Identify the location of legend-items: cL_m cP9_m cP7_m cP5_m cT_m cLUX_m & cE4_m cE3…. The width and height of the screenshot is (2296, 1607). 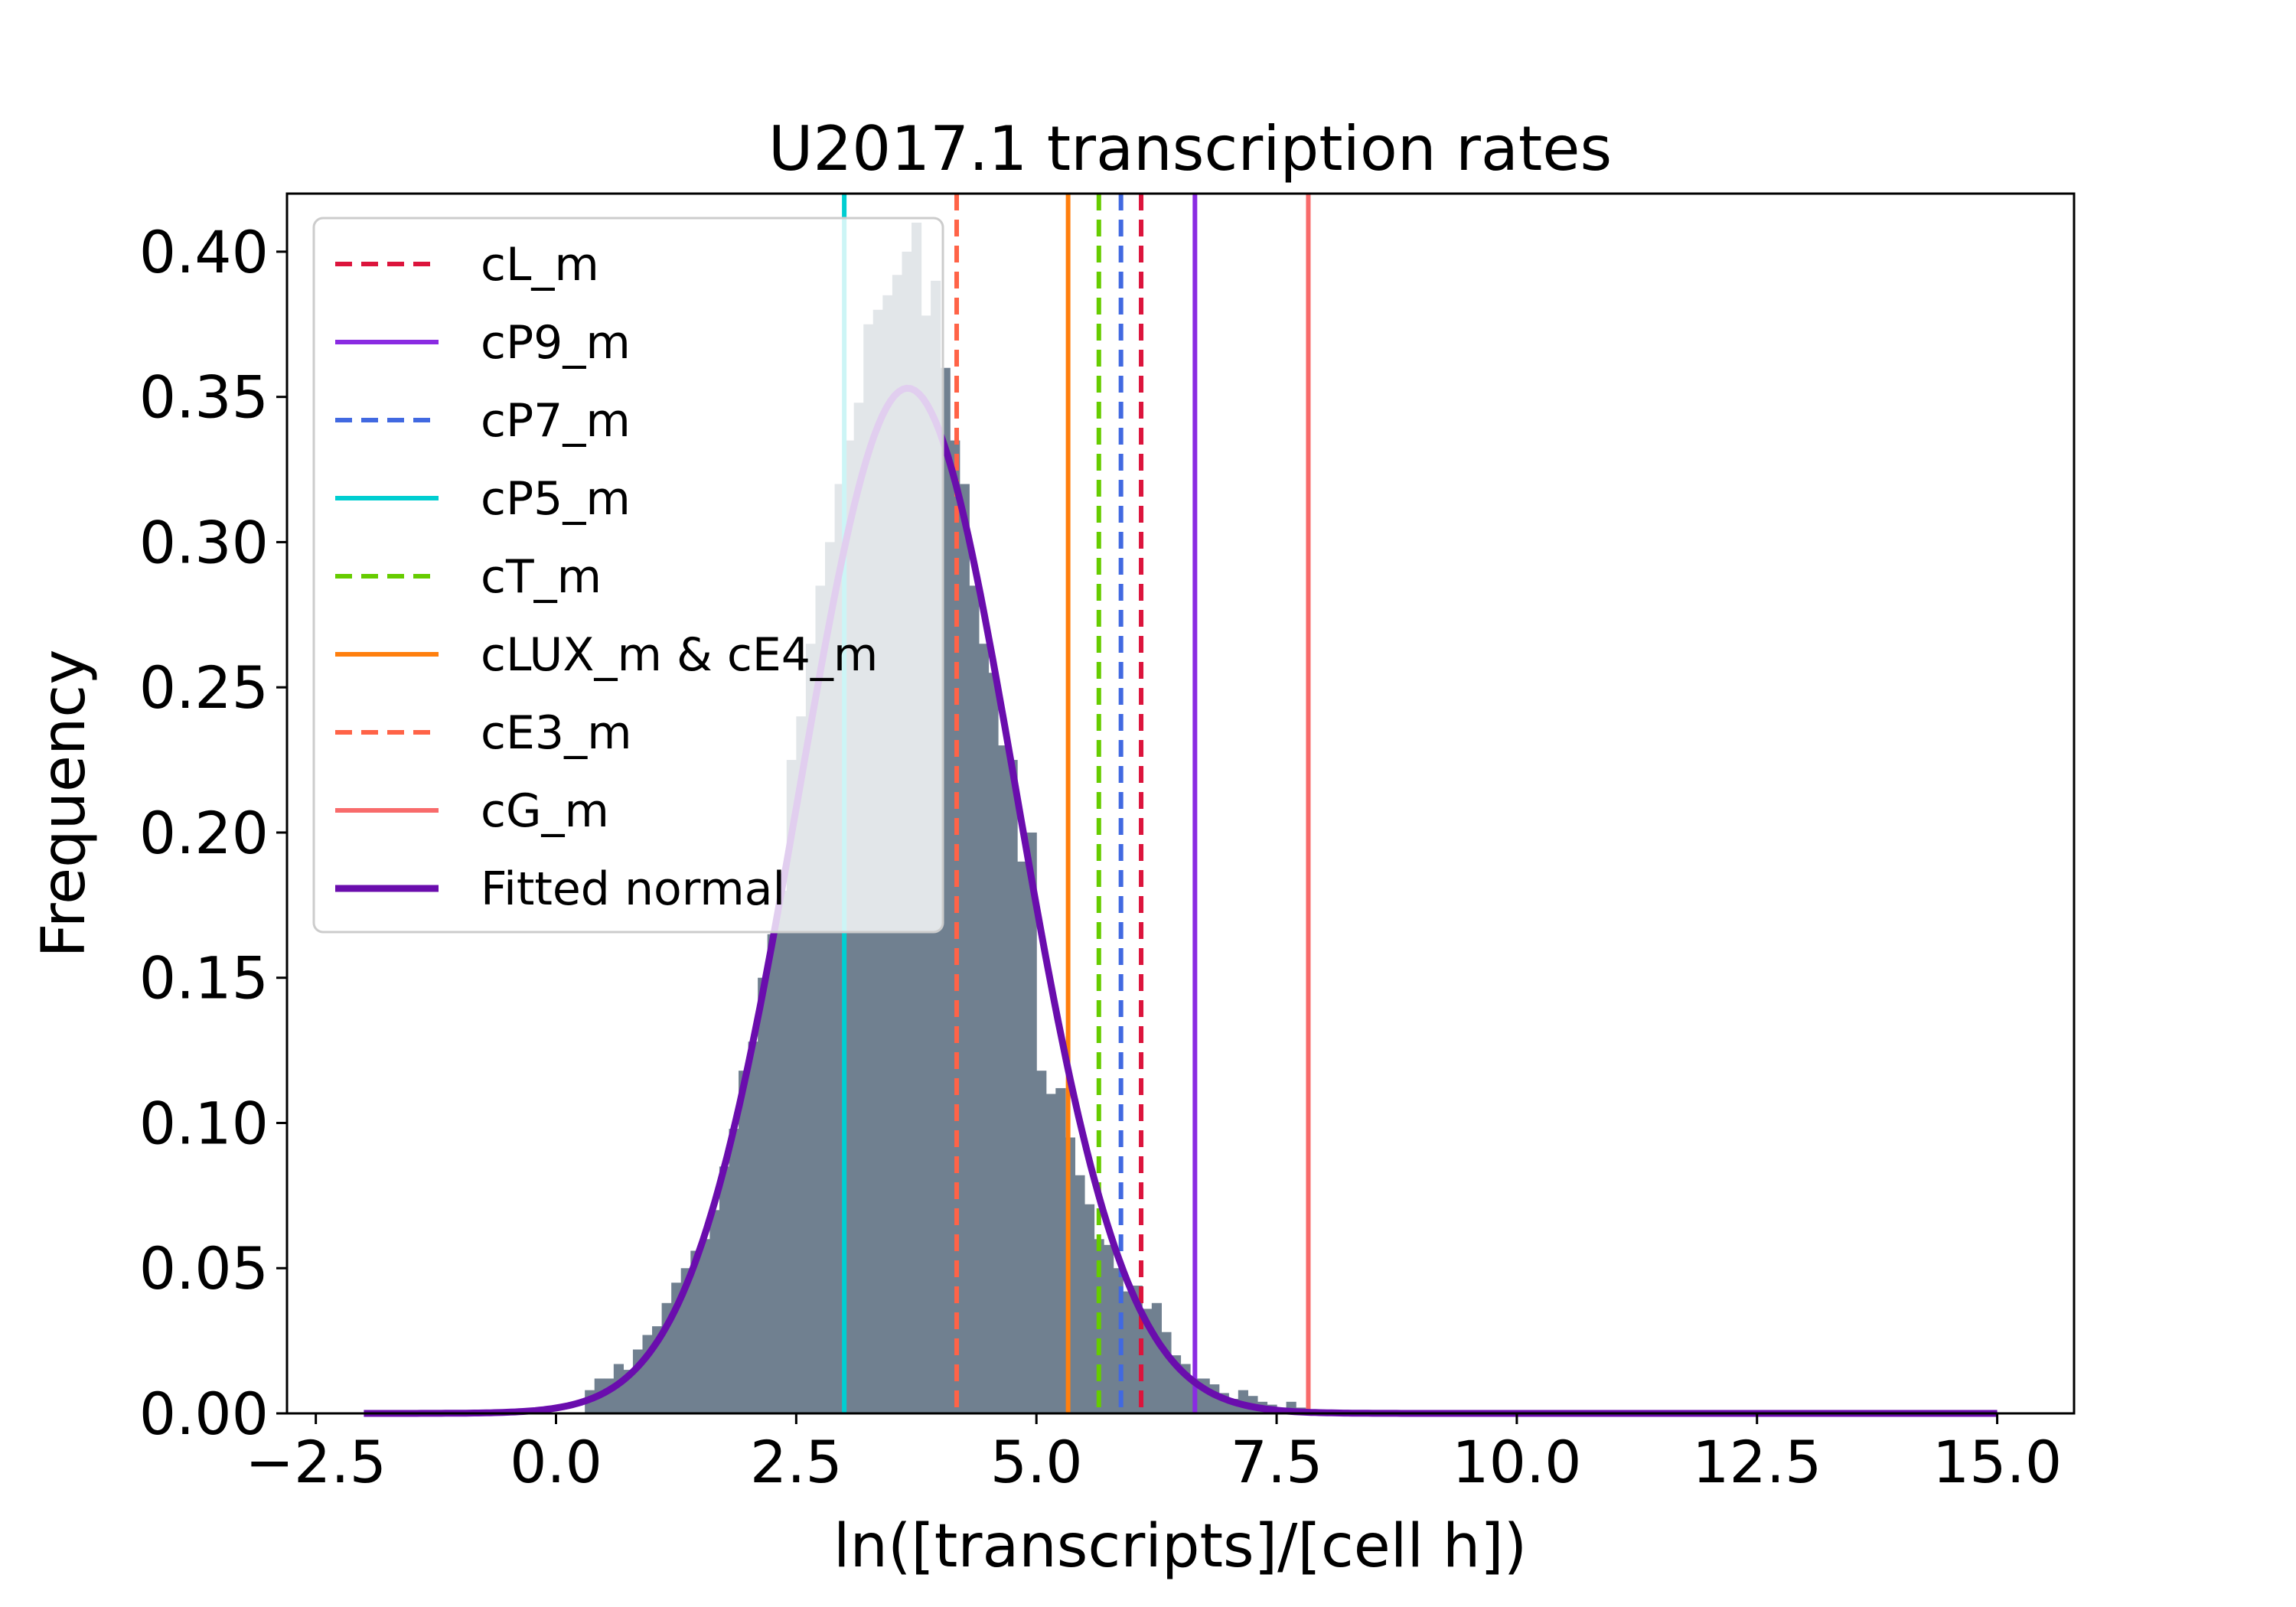
(606, 577).